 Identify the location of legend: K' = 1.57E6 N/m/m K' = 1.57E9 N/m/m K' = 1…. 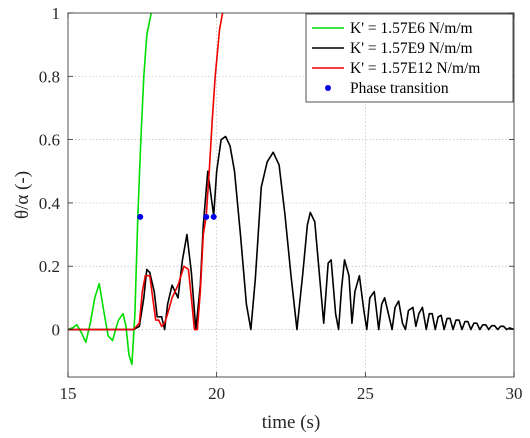
(409, 58).